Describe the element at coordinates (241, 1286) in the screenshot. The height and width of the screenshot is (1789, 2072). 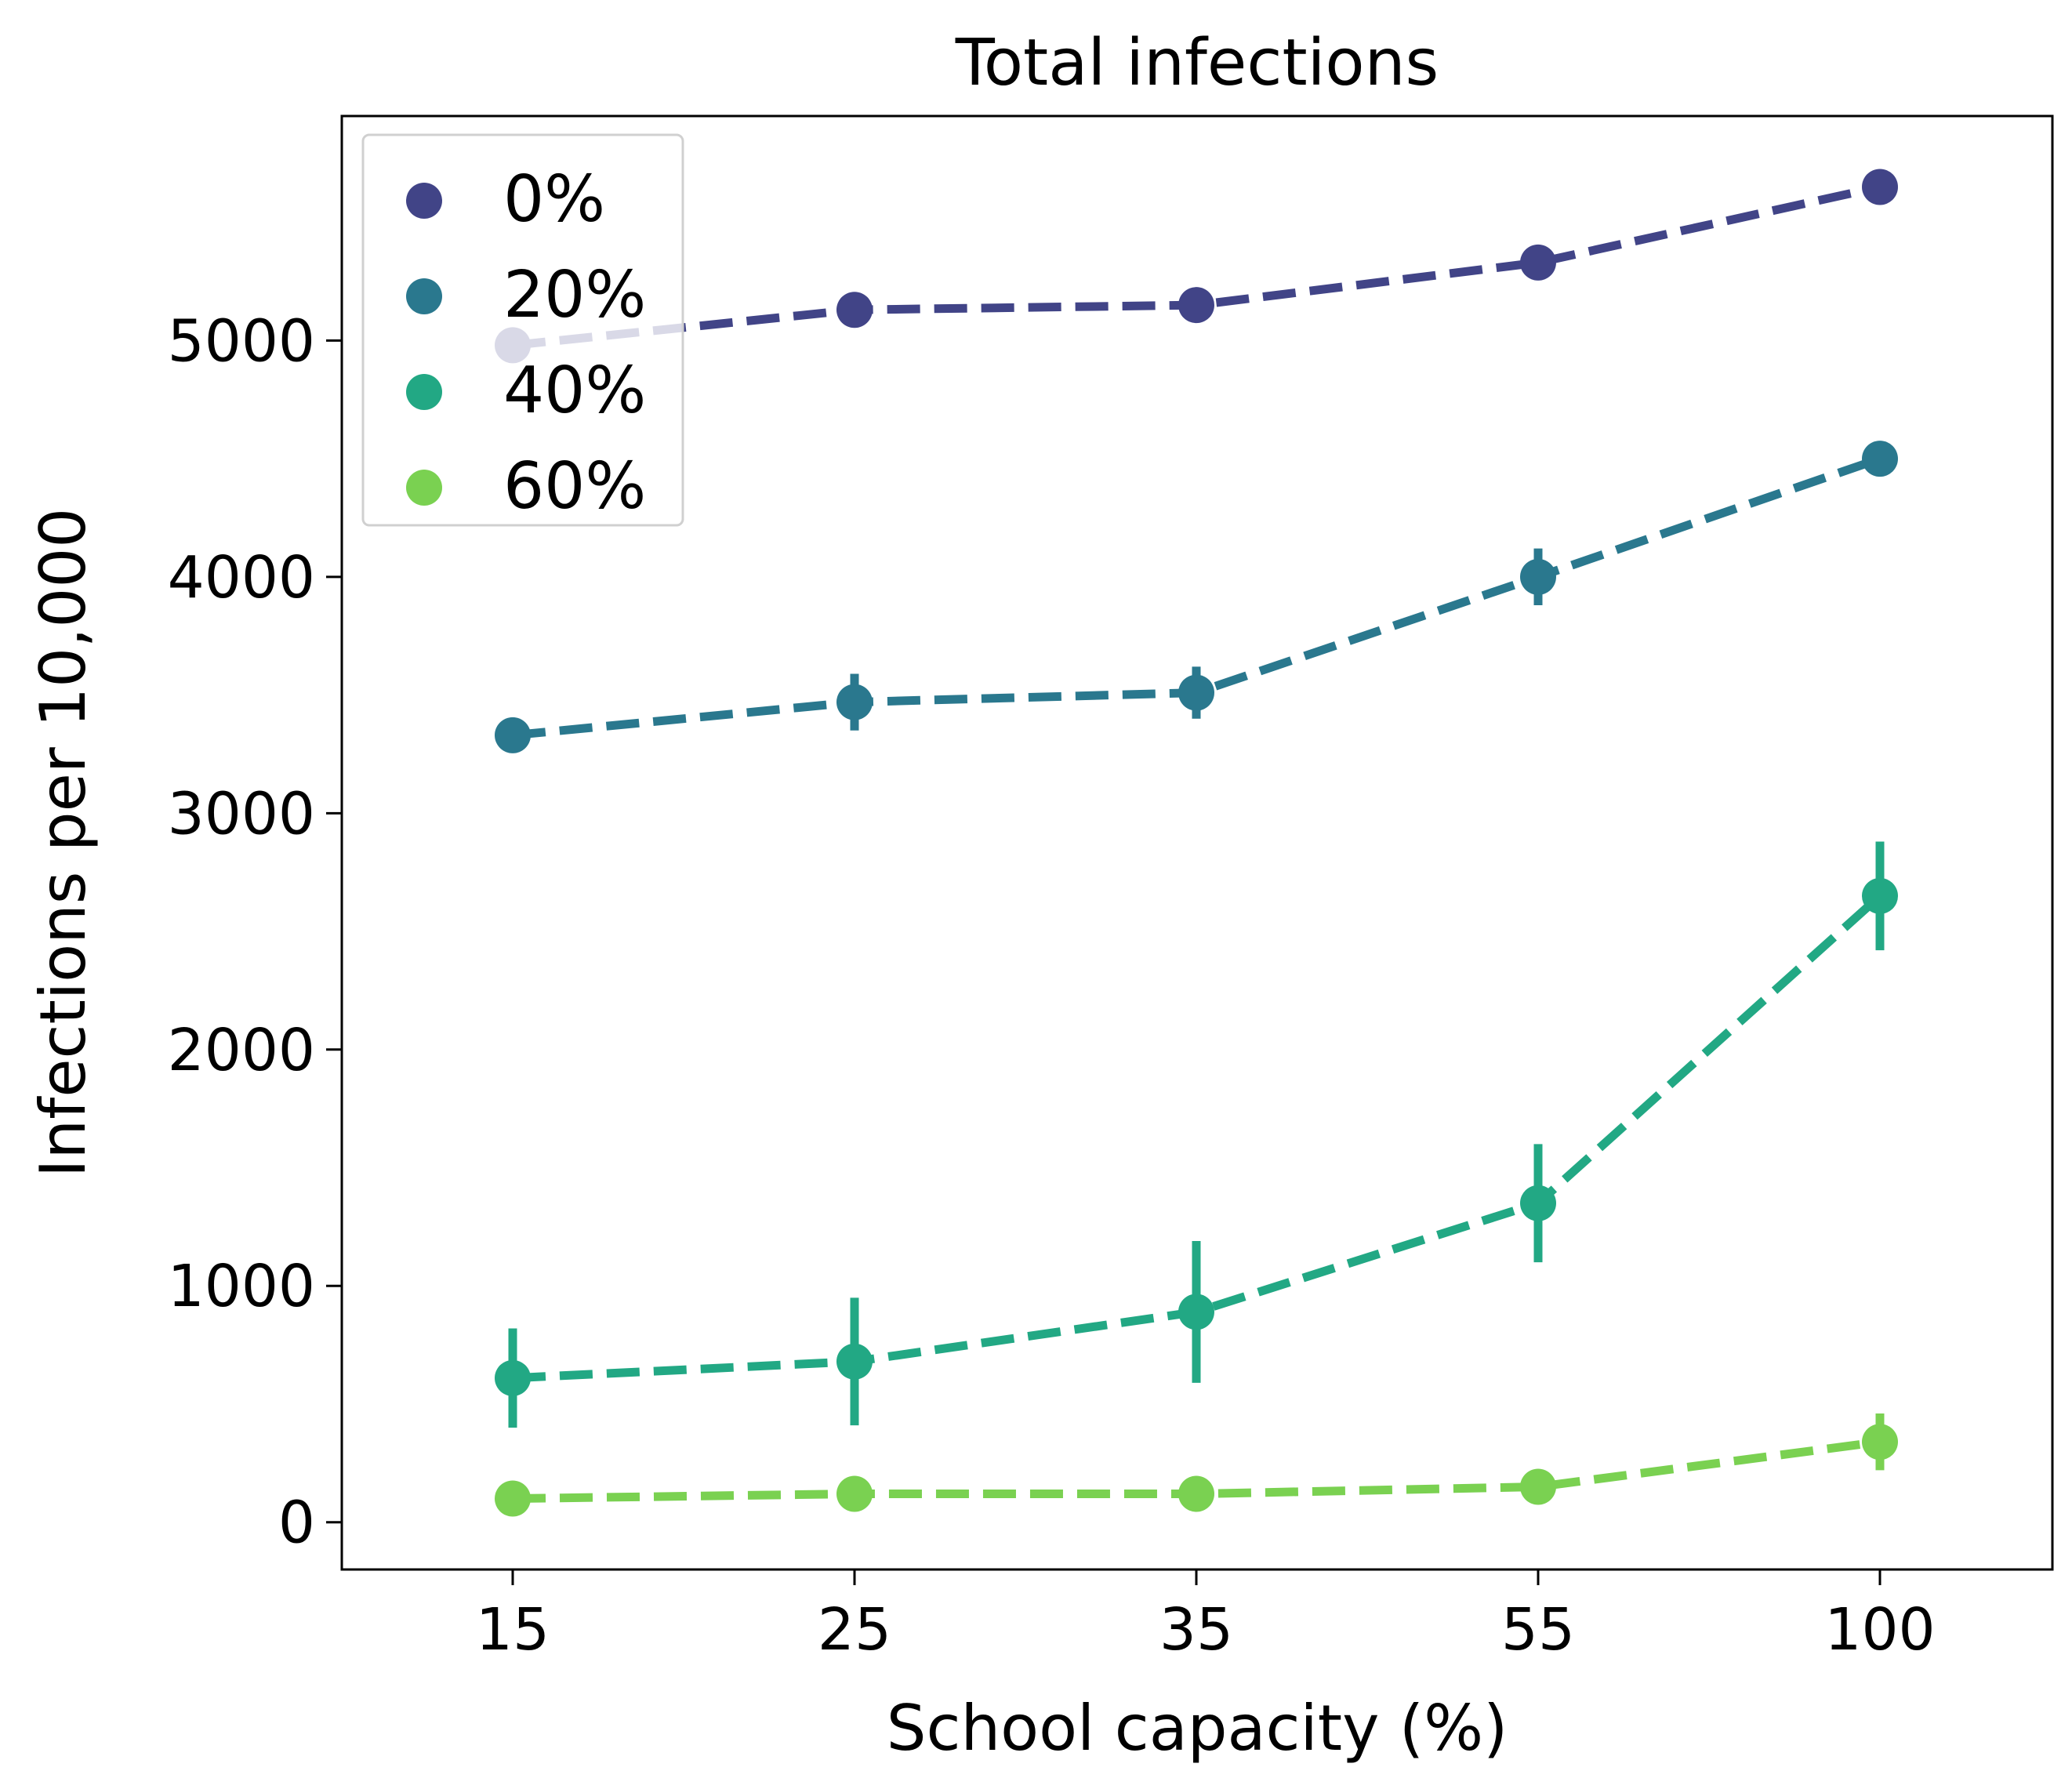
I see `y-tick-label: 1000` at that location.